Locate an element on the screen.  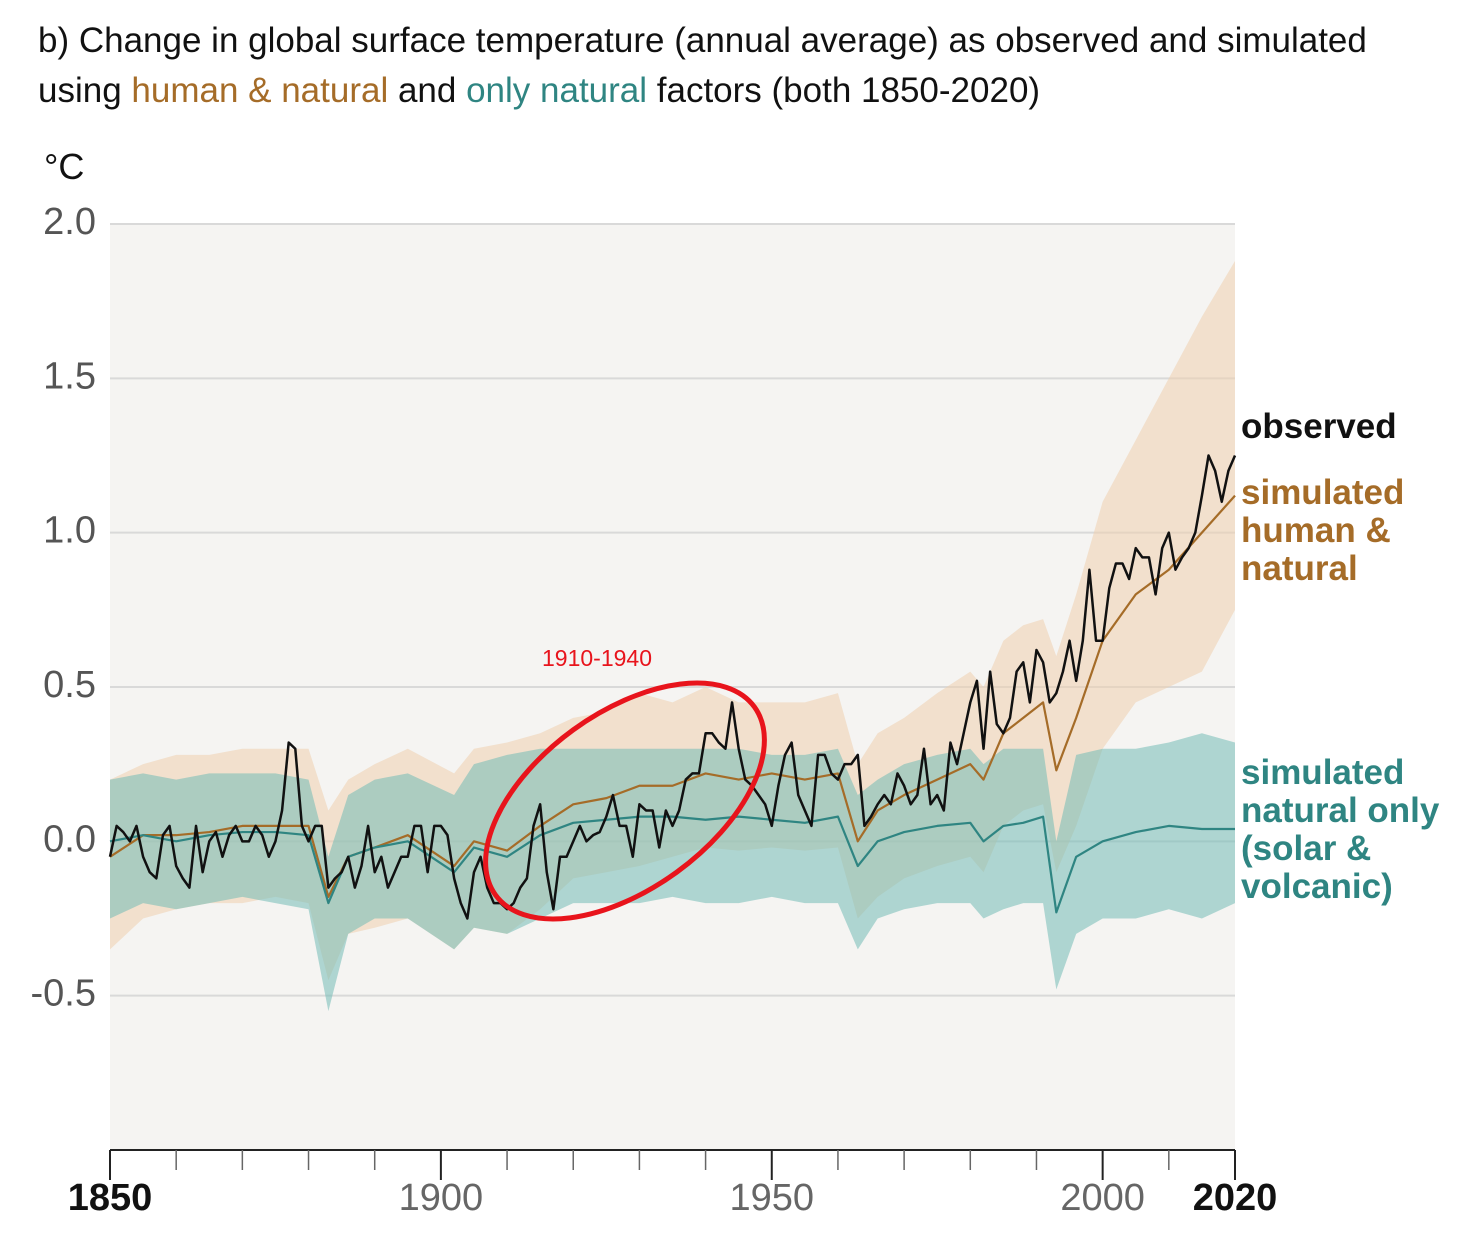
y-tick-label: 0.5 is located at coordinates (69, 685).